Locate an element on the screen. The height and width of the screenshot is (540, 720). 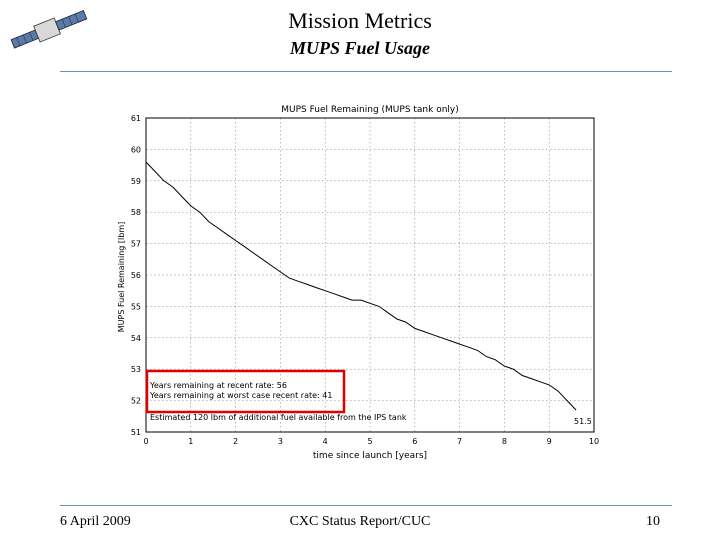
slide-title: Mission Metrics is located at coordinates (360, 20).